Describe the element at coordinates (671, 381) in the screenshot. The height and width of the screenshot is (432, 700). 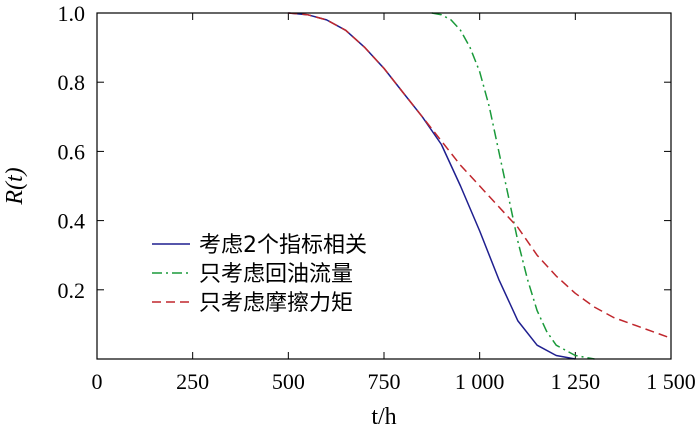
I see `x-tick-label: 1 500` at that location.